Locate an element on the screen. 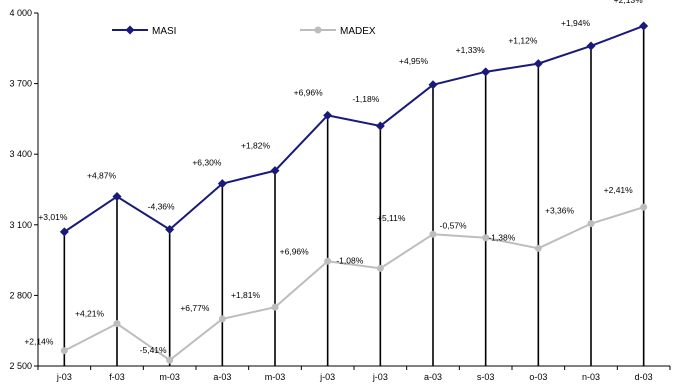 The width and height of the screenshot is (677, 385). data-label: +1,82% is located at coordinates (256, 146).